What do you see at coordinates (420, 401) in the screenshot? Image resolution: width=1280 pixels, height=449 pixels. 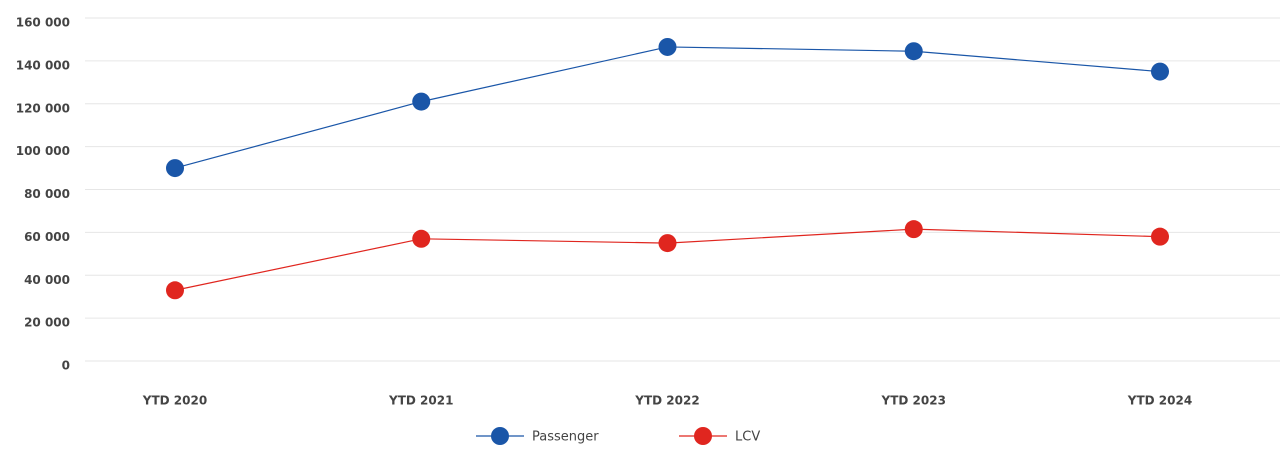 I see `x-tick-label: YTD 2021` at bounding box center [420, 401].